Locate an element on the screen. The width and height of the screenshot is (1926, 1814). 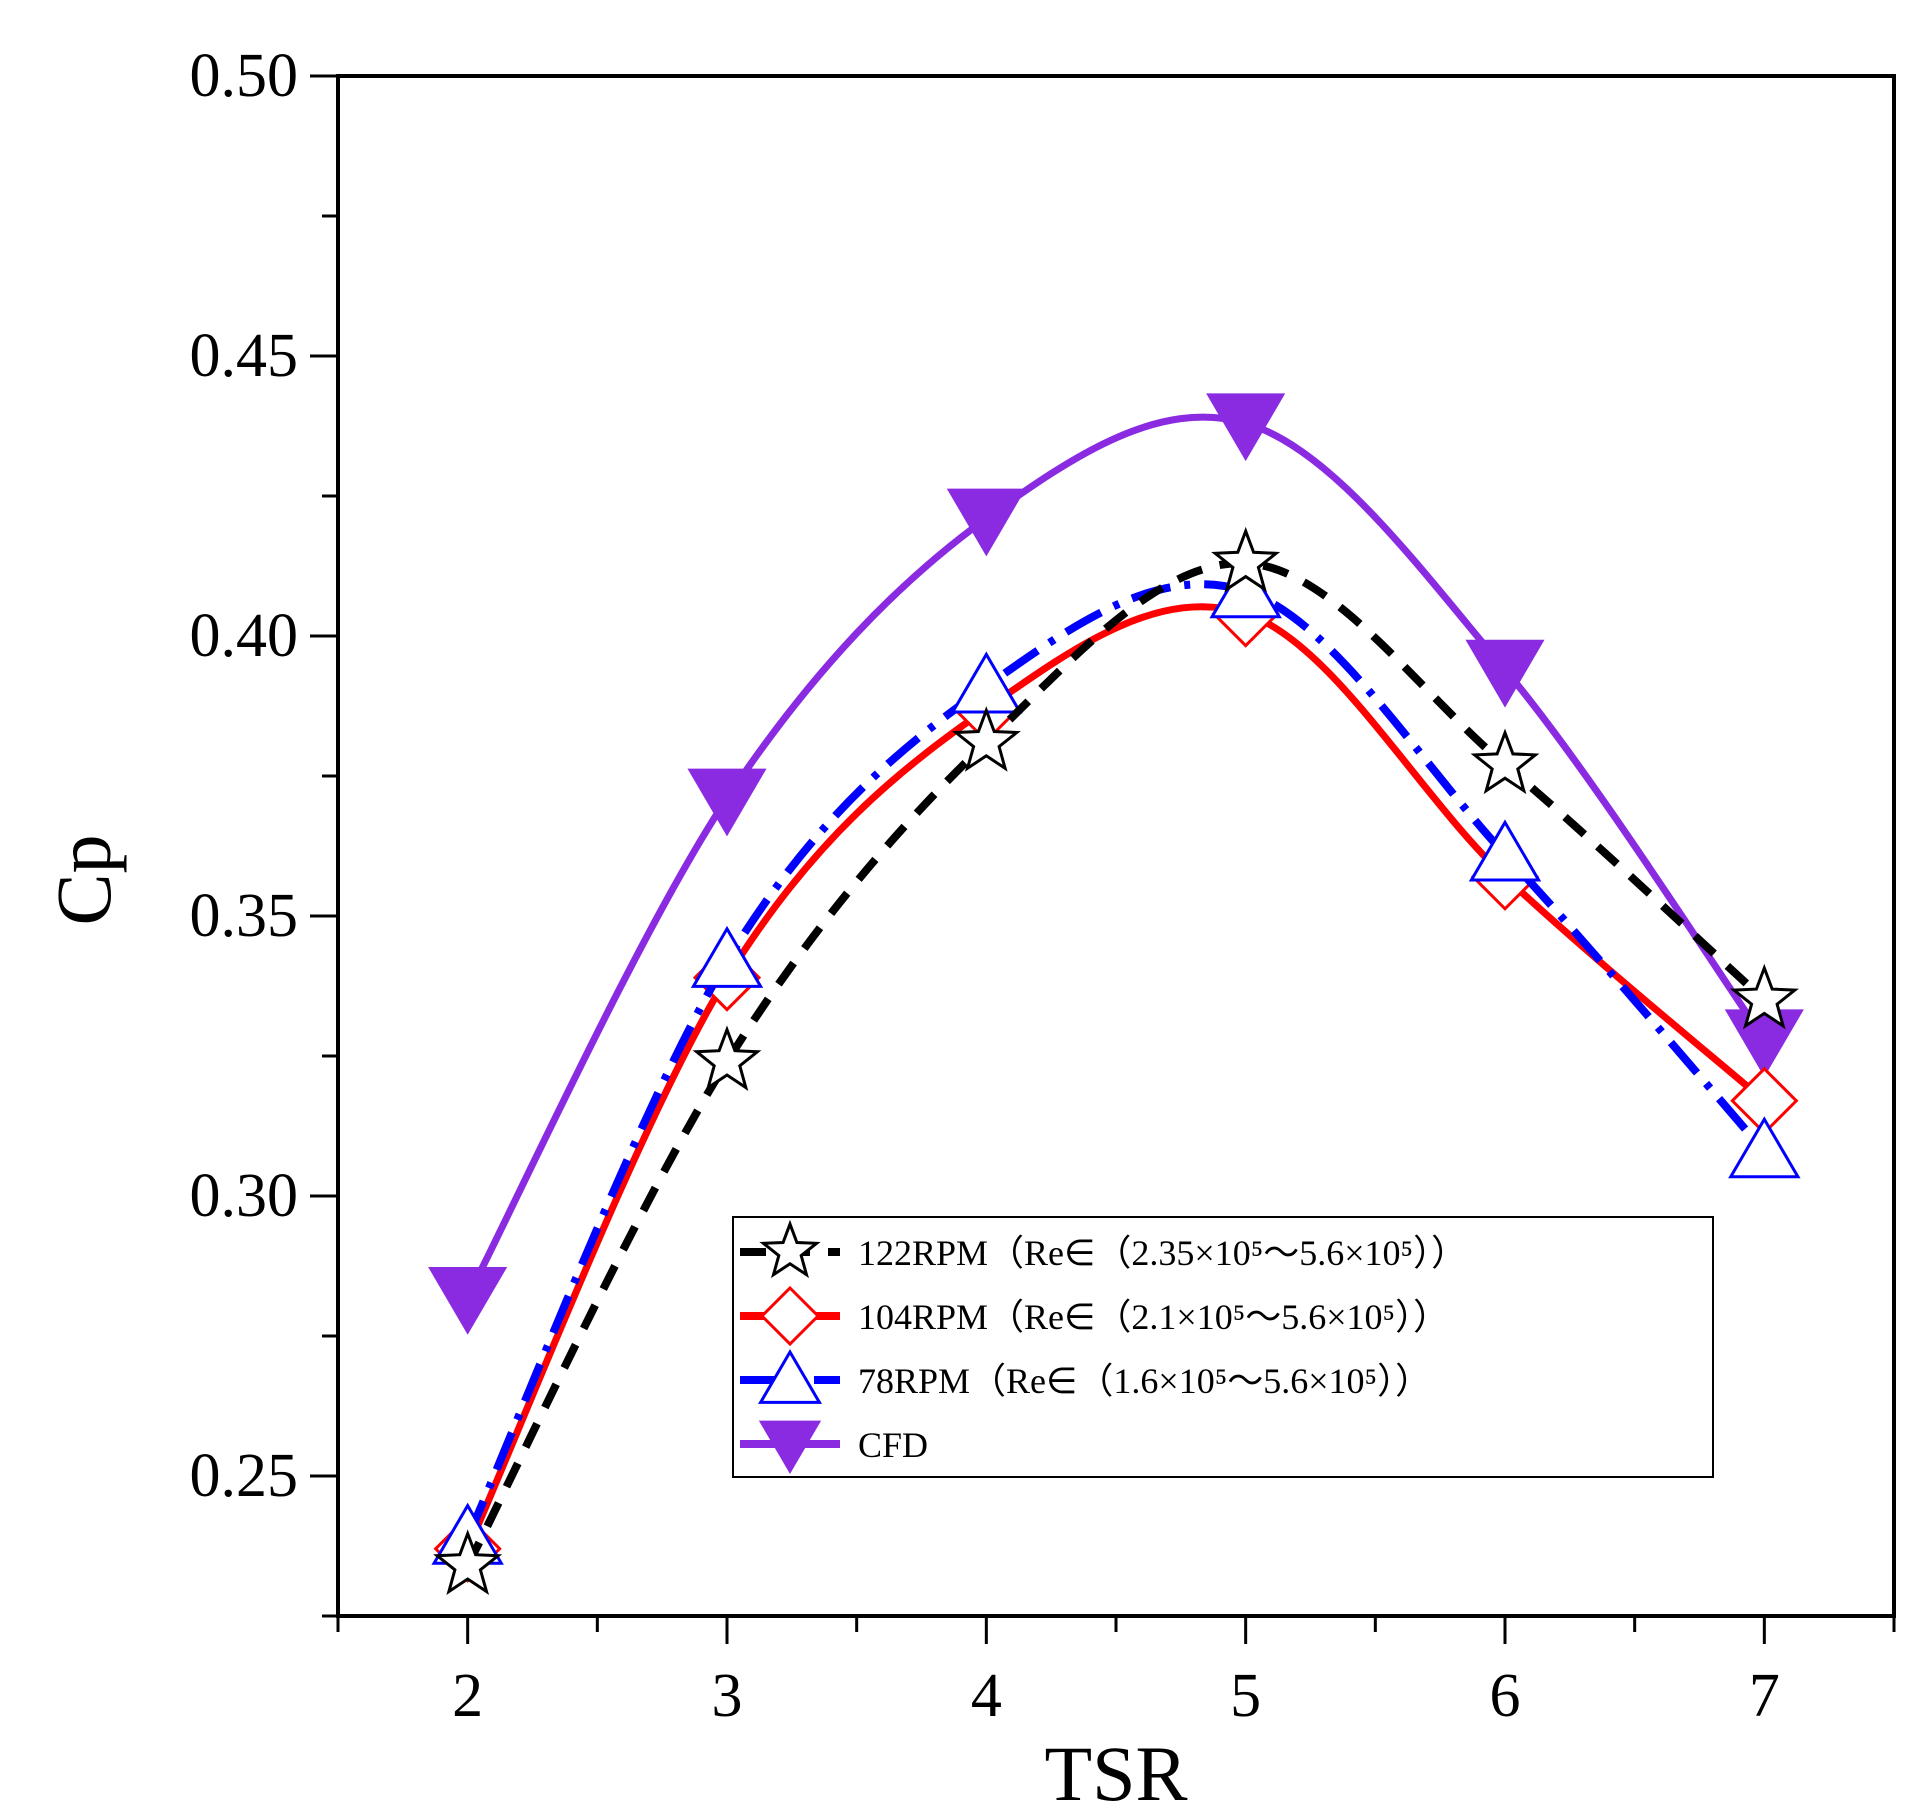
y-axis-title: Cp is located at coordinates (83, 879).